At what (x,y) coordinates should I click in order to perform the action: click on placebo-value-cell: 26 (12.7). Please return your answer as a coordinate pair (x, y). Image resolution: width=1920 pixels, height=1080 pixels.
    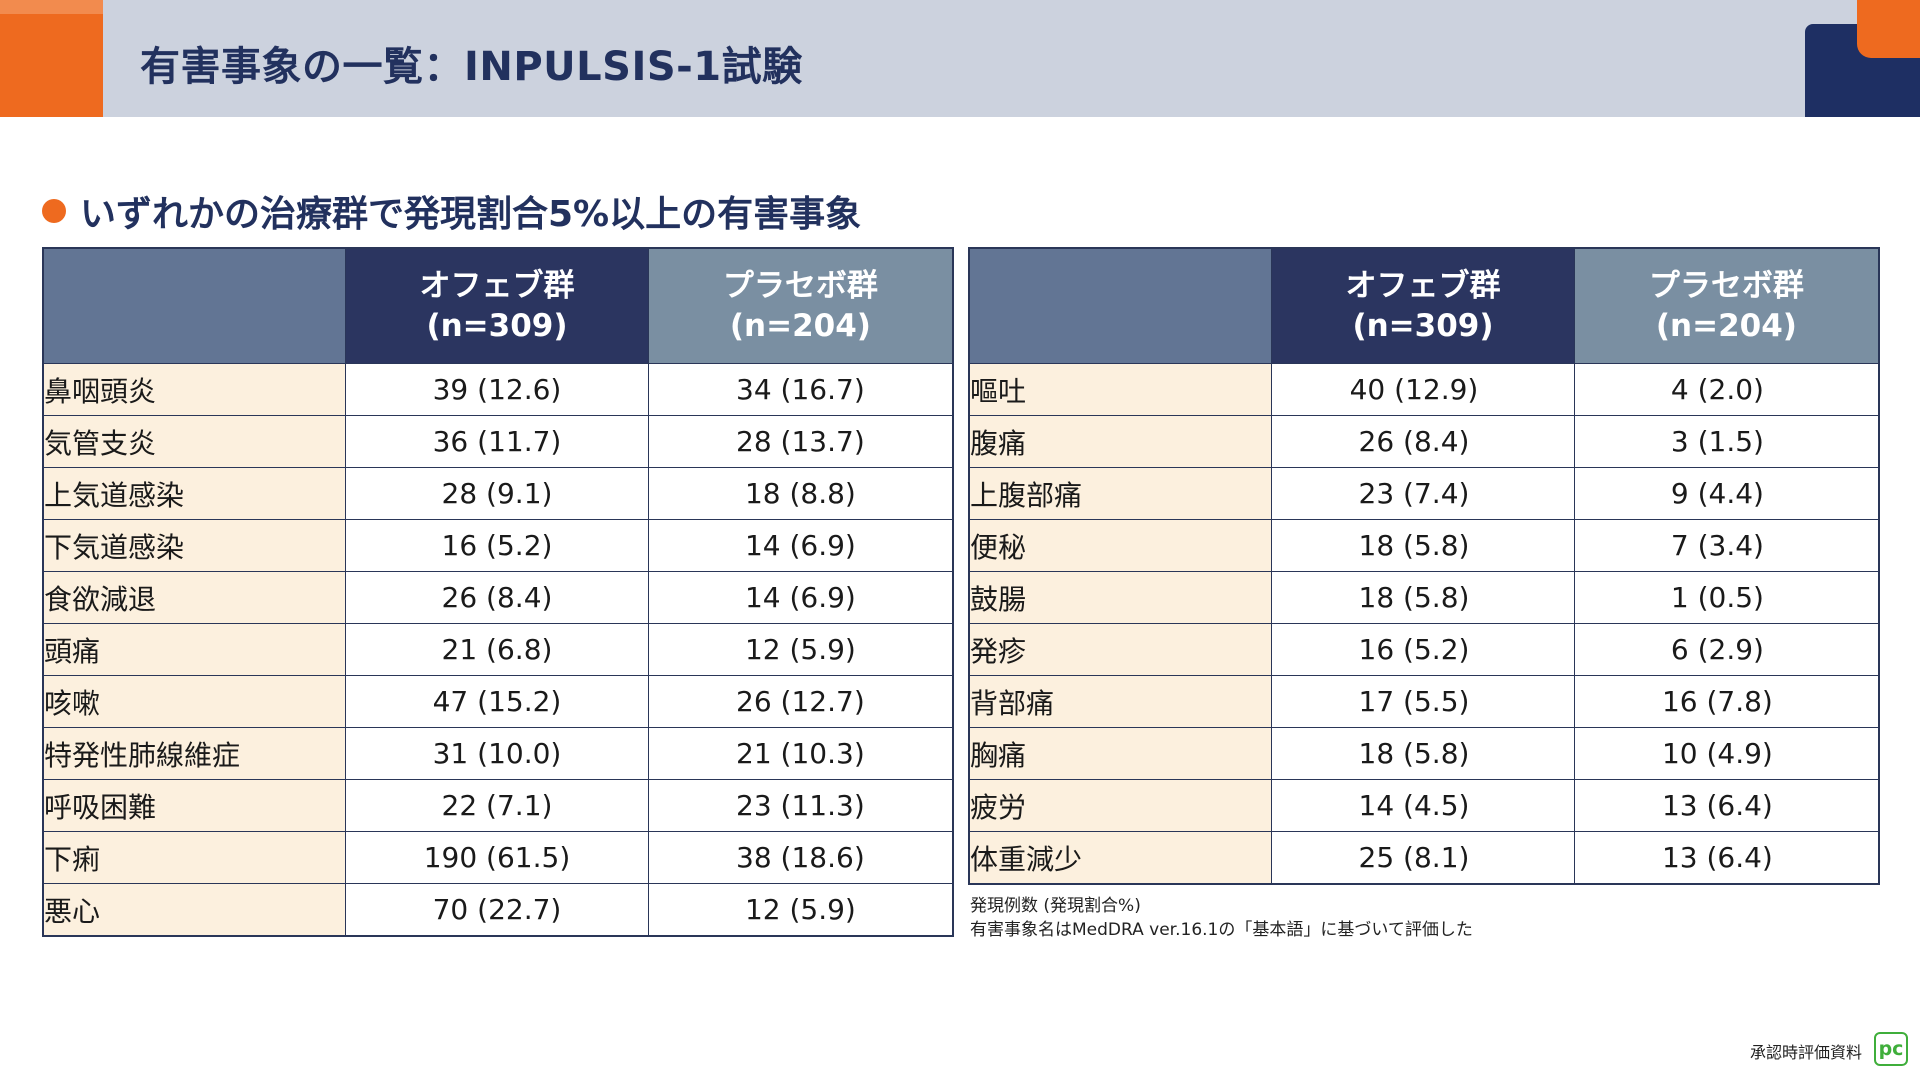
    Looking at the image, I should click on (800, 701).